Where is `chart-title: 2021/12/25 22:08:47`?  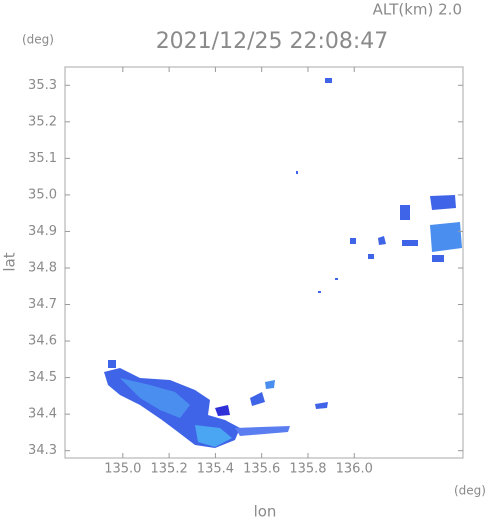 chart-title: 2021/12/25 22:08:47 is located at coordinates (272, 41).